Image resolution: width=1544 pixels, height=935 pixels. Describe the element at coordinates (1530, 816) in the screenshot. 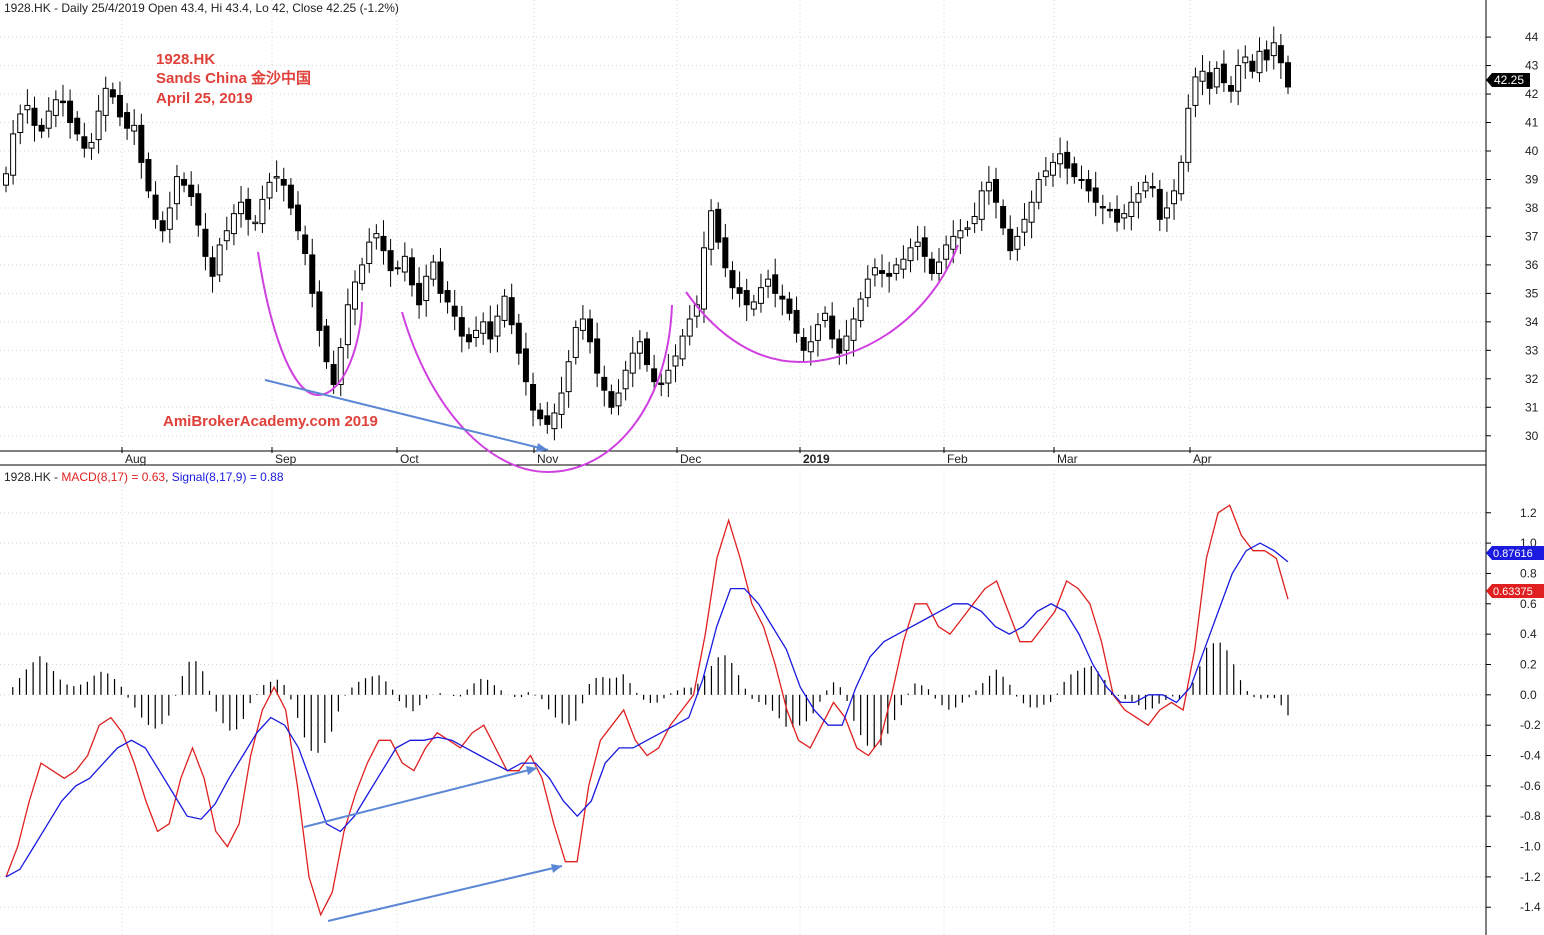

I see `macd-tick-label: -0.8` at that location.